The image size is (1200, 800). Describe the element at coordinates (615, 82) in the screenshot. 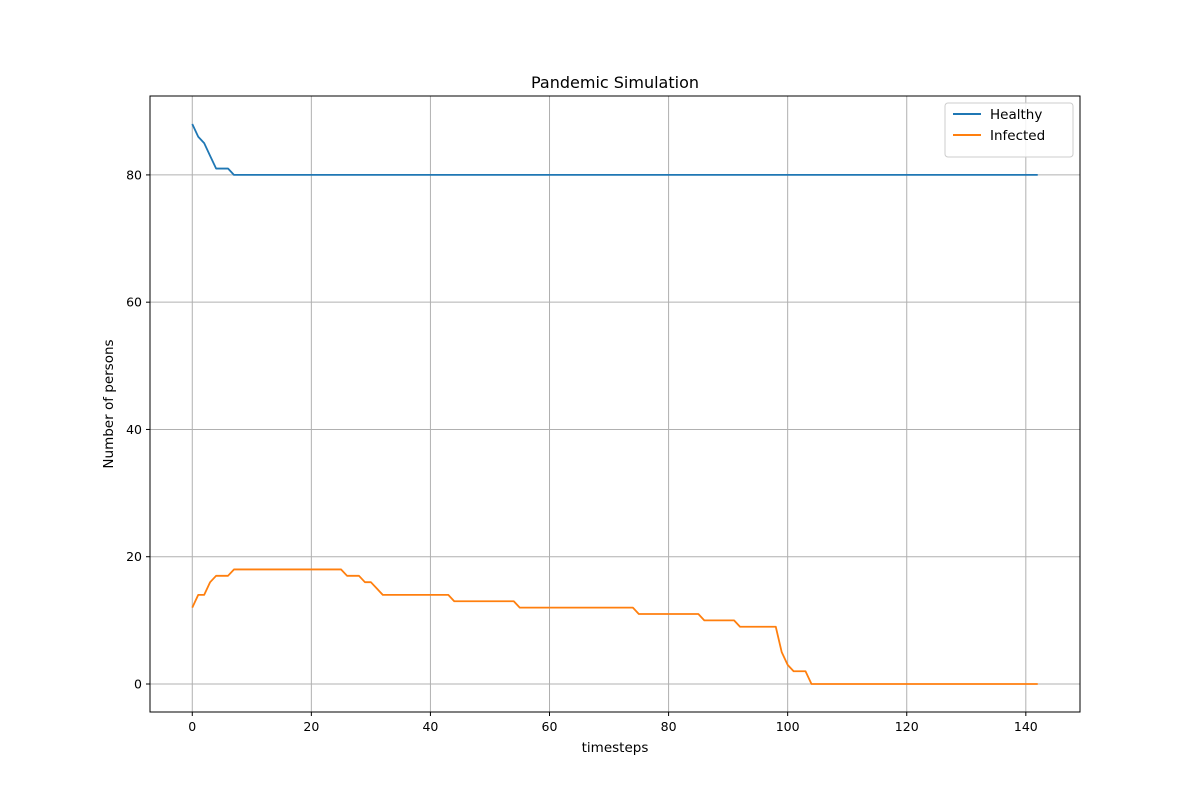

I see `chart-title: Pandemic Simulation` at that location.